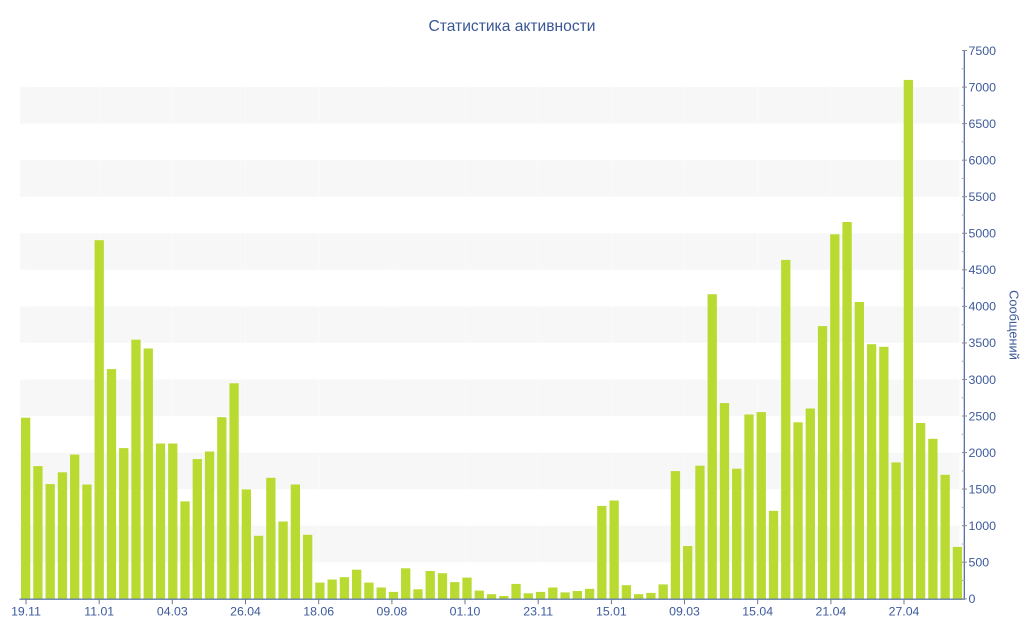  Describe the element at coordinates (465, 611) in the screenshot. I see `svg-text: 01.10` at that location.